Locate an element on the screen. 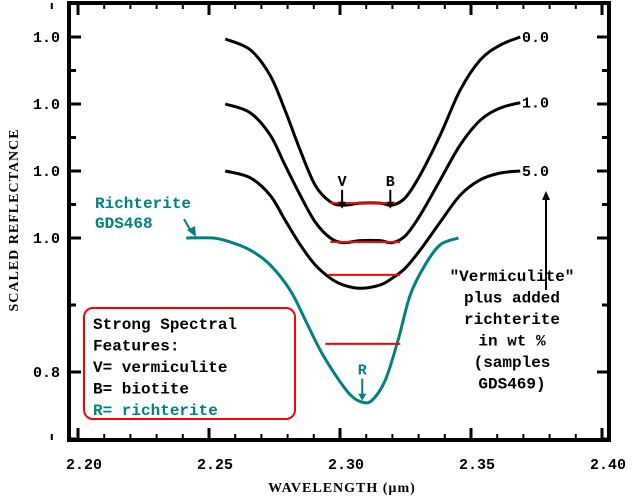  richterite-pointer-arrow-head is located at coordinates (191, 231).